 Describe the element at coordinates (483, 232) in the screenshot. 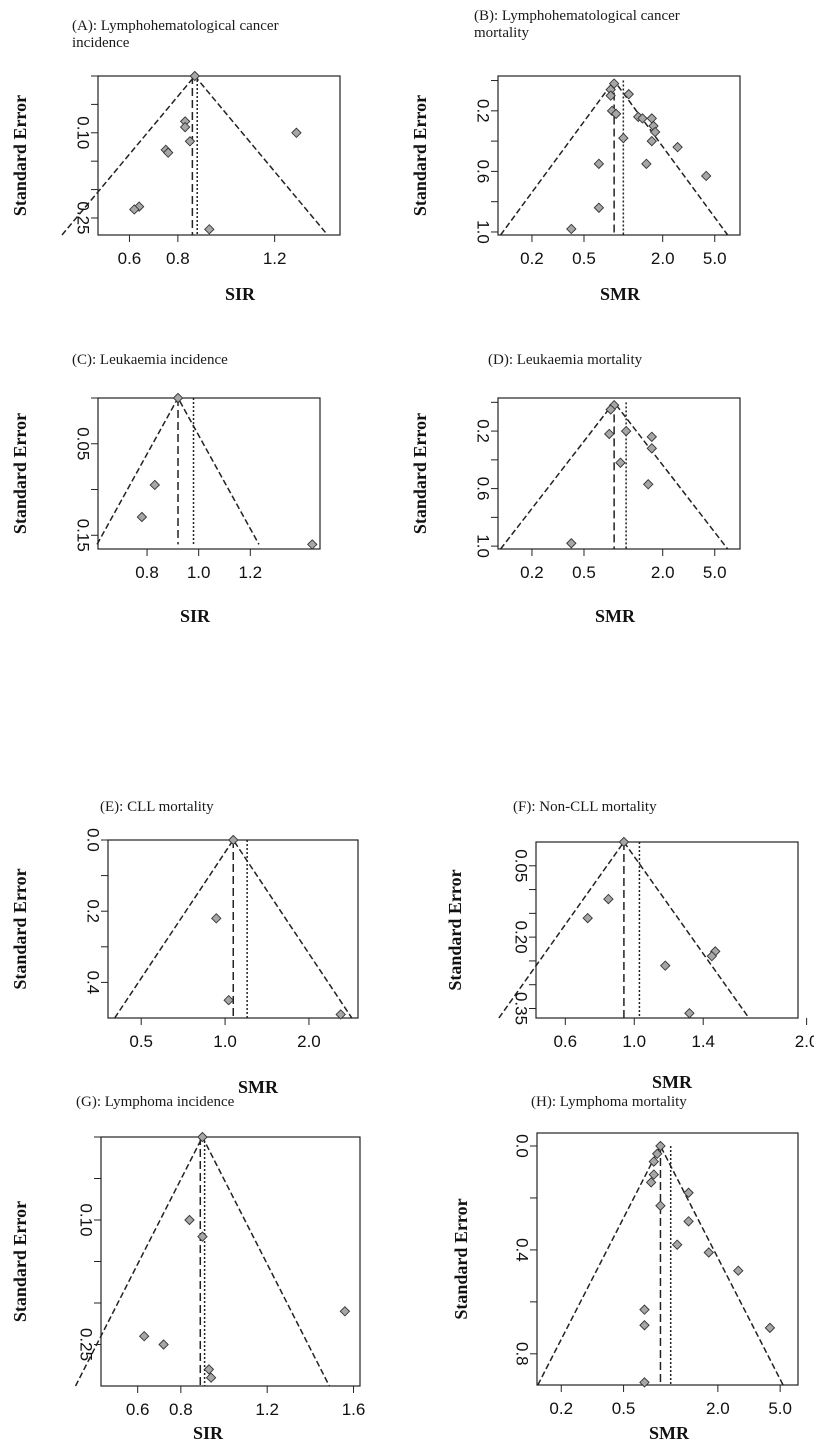

I see `y-tick-label: 1.0` at that location.